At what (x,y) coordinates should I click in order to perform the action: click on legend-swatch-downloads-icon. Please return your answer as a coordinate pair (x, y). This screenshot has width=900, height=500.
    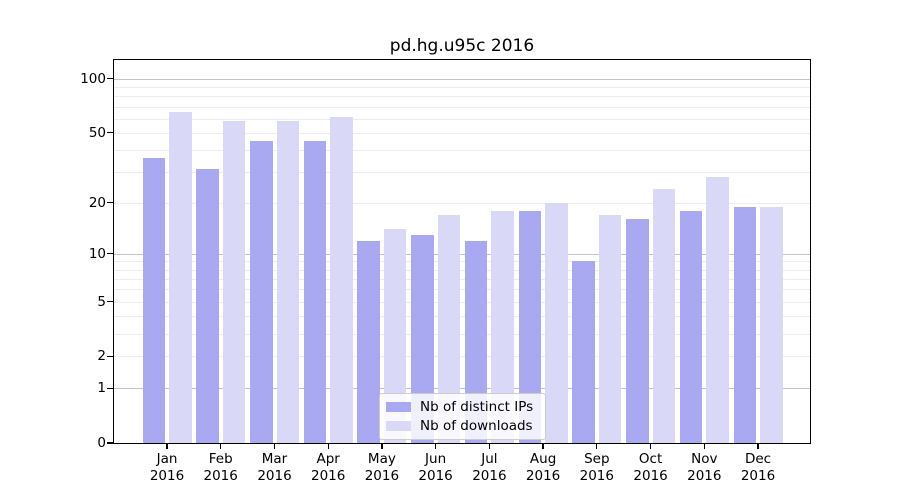
    Looking at the image, I should click on (398, 426).